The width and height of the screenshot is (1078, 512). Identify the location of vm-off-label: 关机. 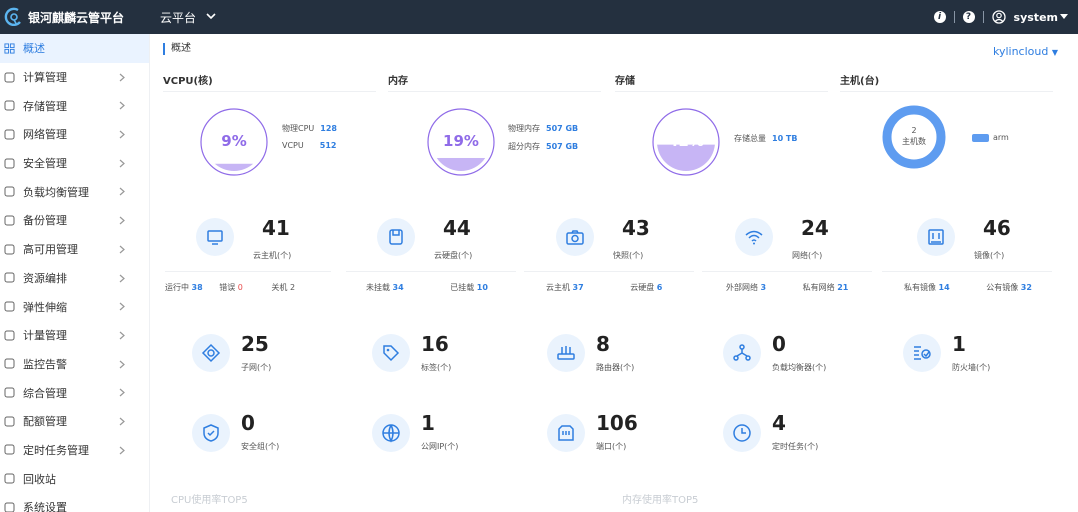
(279, 287).